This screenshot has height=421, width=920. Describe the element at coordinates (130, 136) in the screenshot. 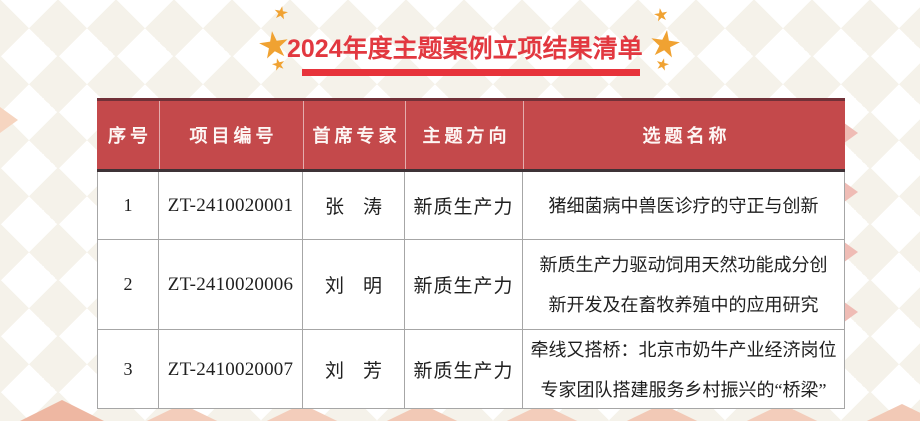

I see `col-header-serial: 序号` at that location.